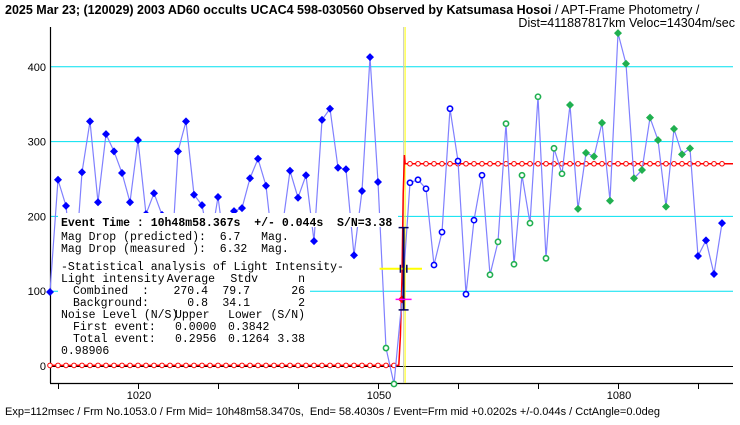 This screenshot has height=425, width=740. I want to click on noise-sn: (S/N), so click(287, 315).